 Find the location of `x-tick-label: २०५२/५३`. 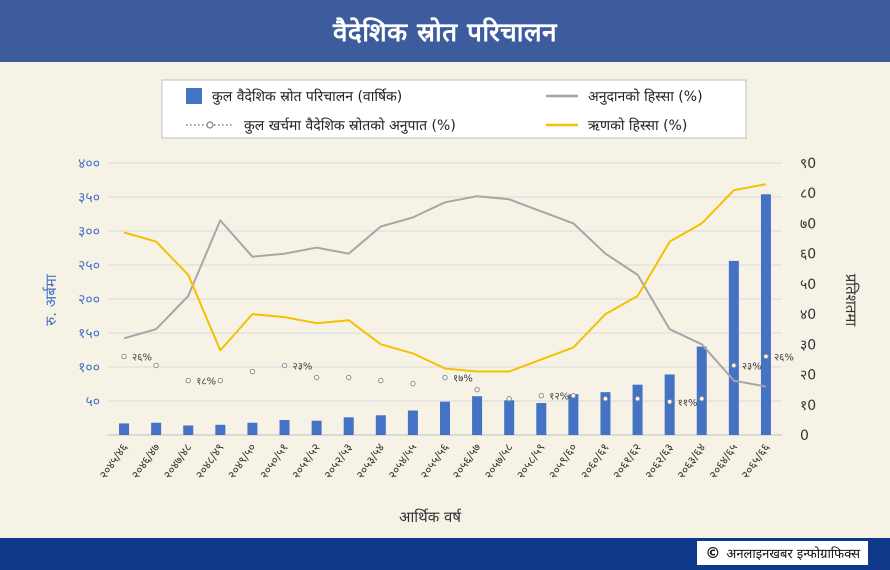

x-tick-label: २०५२/५३ is located at coordinates (338, 461).